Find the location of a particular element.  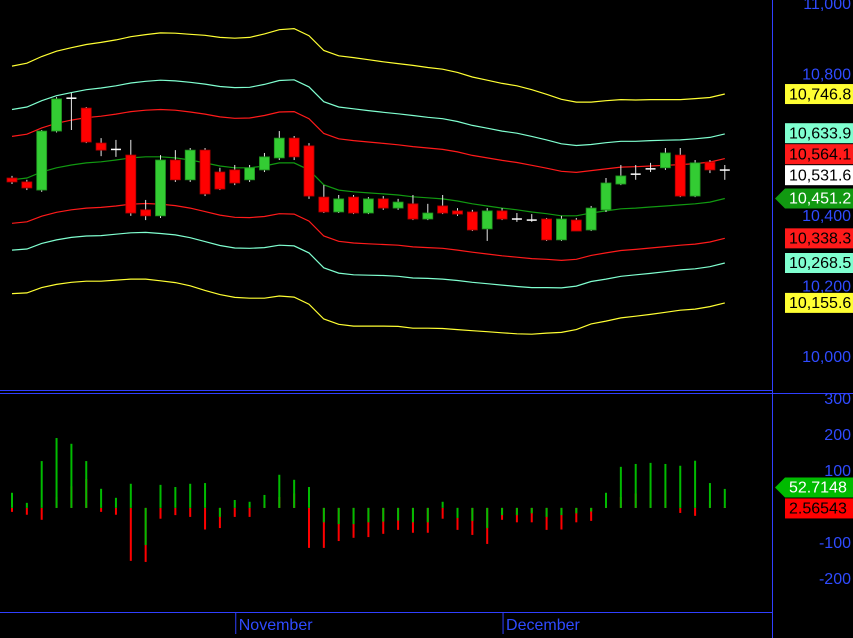

value-label: 10,633.9 is located at coordinates (820, 133).